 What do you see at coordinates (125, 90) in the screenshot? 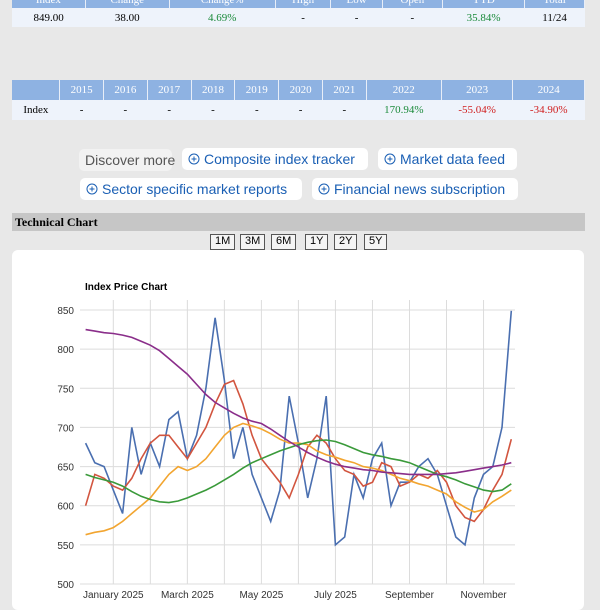
I see `header-cell: 2016` at bounding box center [125, 90].